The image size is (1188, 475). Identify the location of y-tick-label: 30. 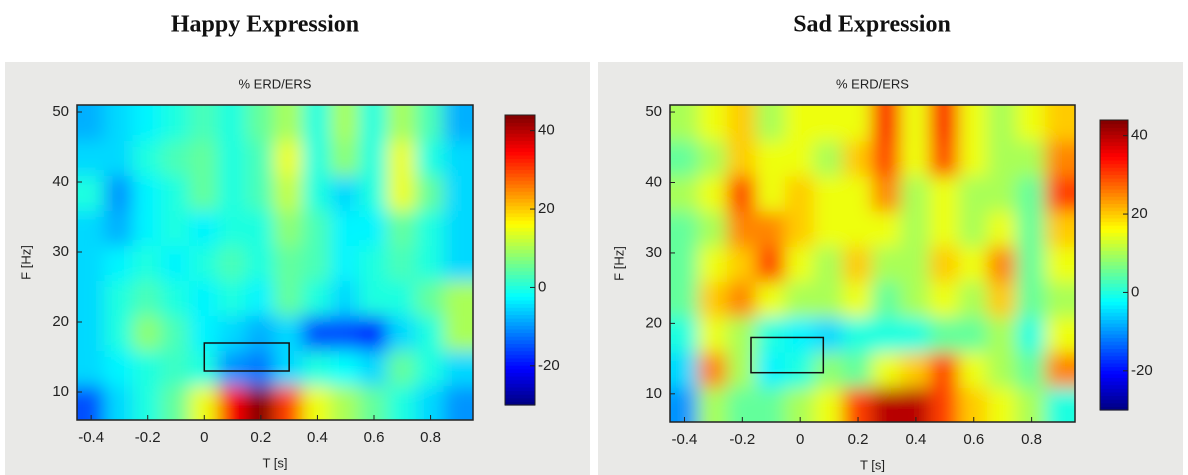
(653, 252).